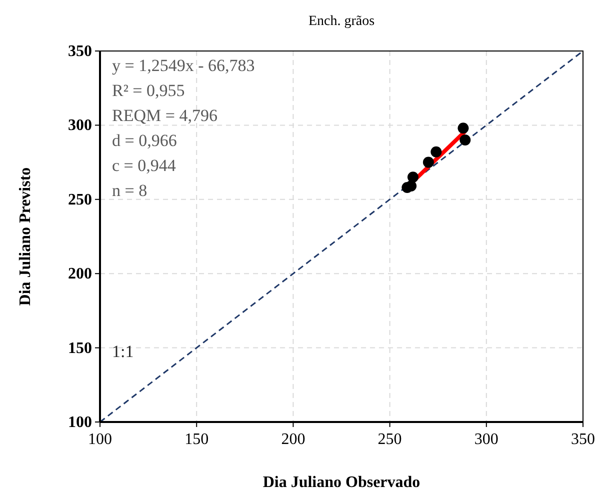  What do you see at coordinates (583, 439) in the screenshot?
I see `x-tick-label: 350` at bounding box center [583, 439].